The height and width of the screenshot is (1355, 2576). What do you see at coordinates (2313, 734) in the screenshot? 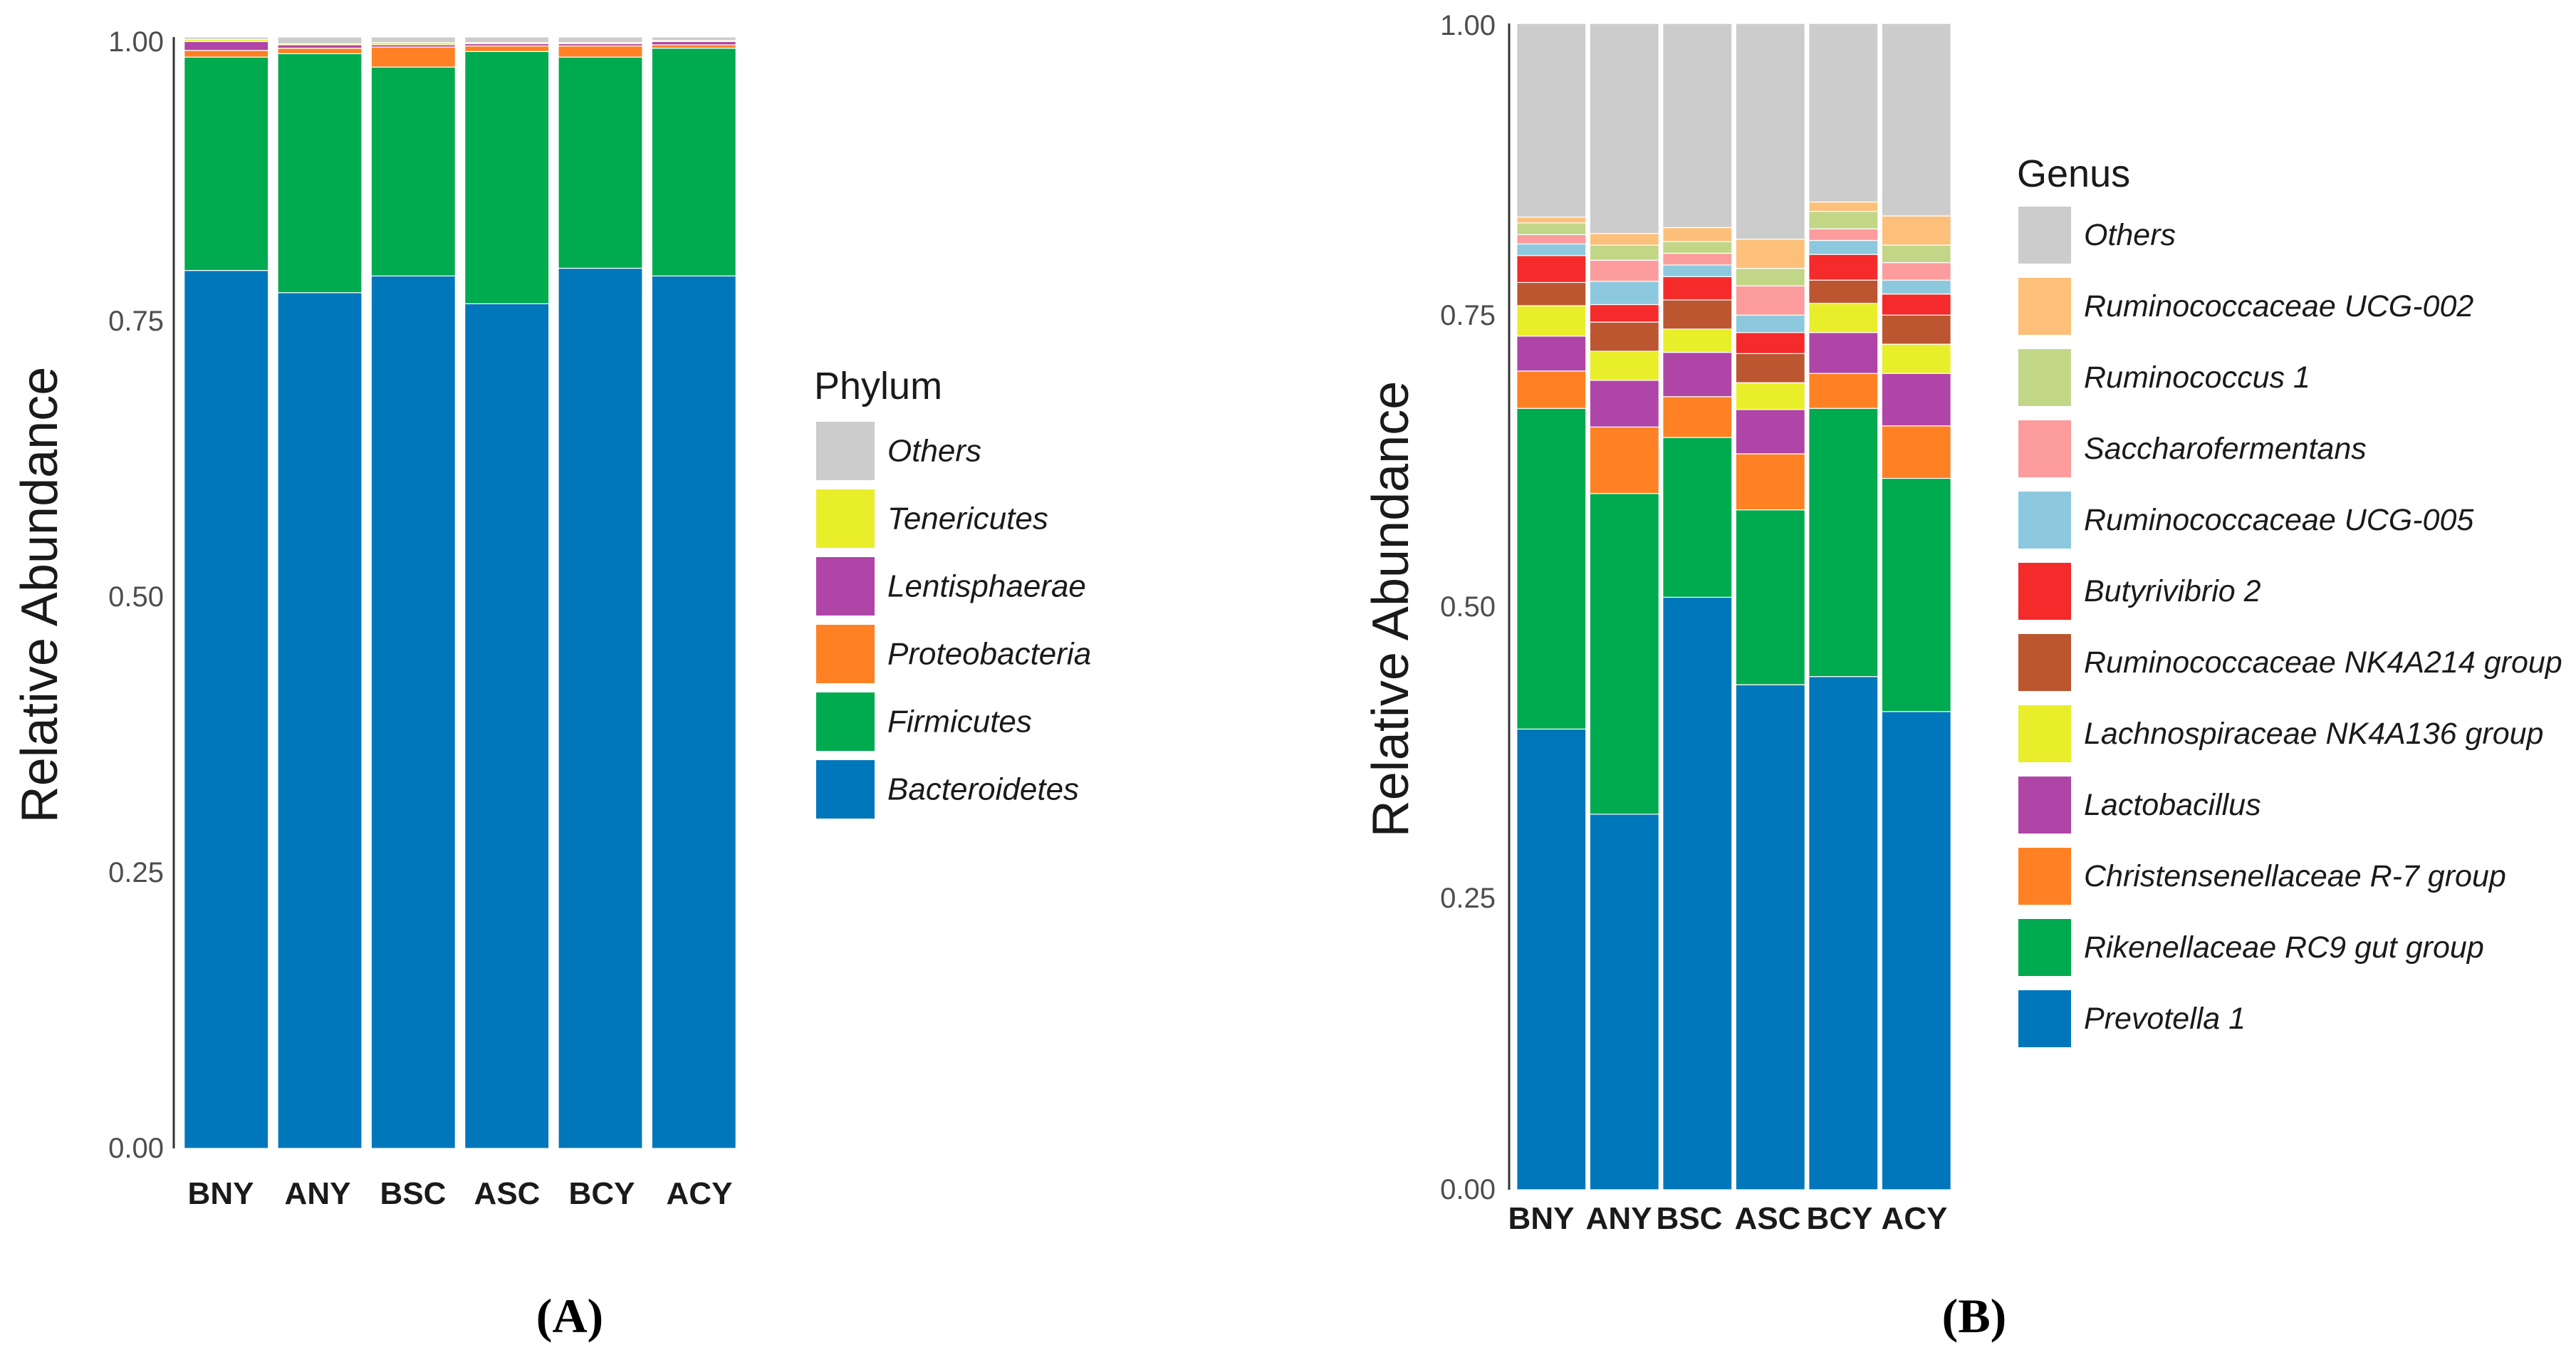
I see `panel-b-legend-label-lachnospiraceae-nk4a136-group: Lachnospiraceae NK4A136 group` at bounding box center [2313, 734].